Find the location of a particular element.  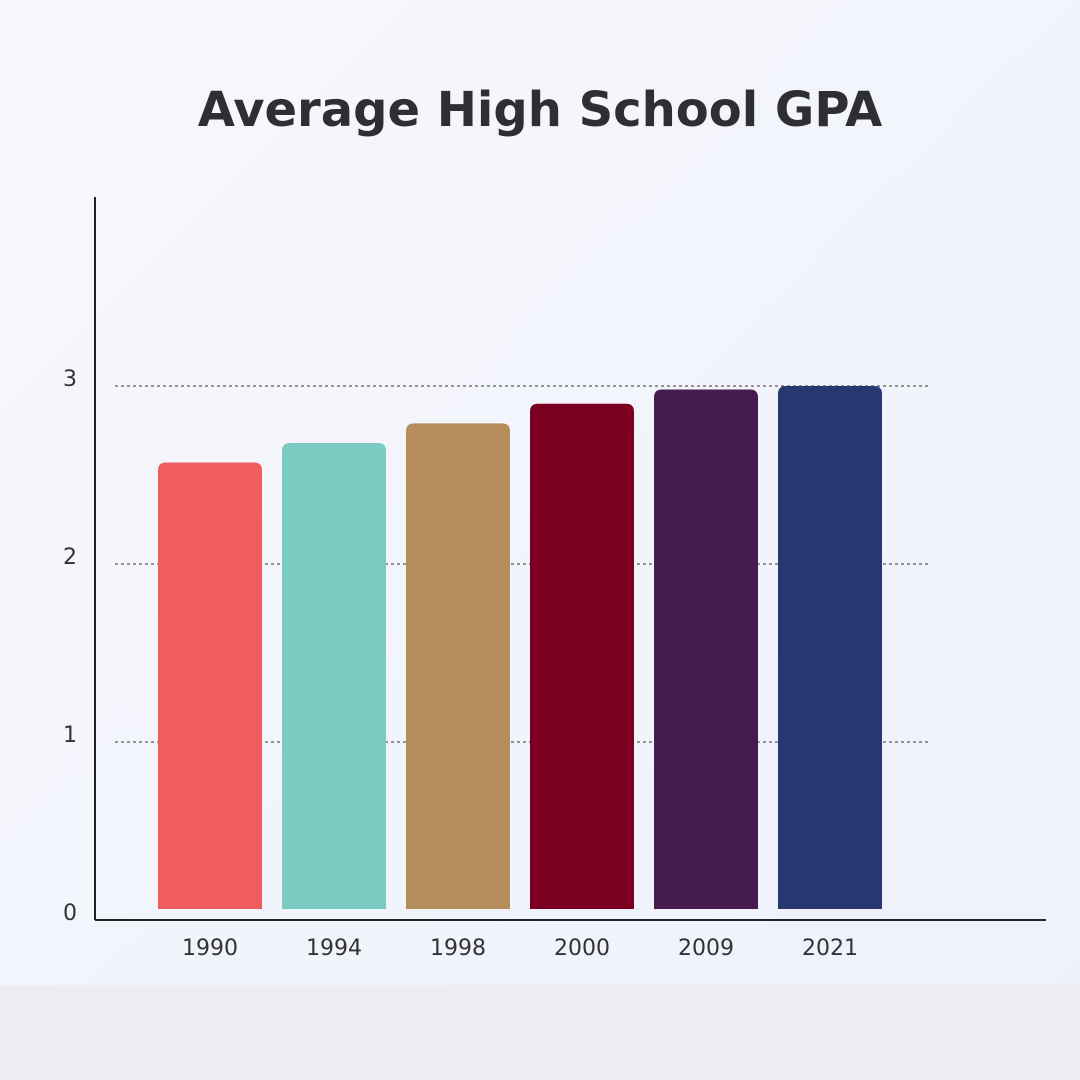

x-tick-label: 1998 is located at coordinates (458, 948).